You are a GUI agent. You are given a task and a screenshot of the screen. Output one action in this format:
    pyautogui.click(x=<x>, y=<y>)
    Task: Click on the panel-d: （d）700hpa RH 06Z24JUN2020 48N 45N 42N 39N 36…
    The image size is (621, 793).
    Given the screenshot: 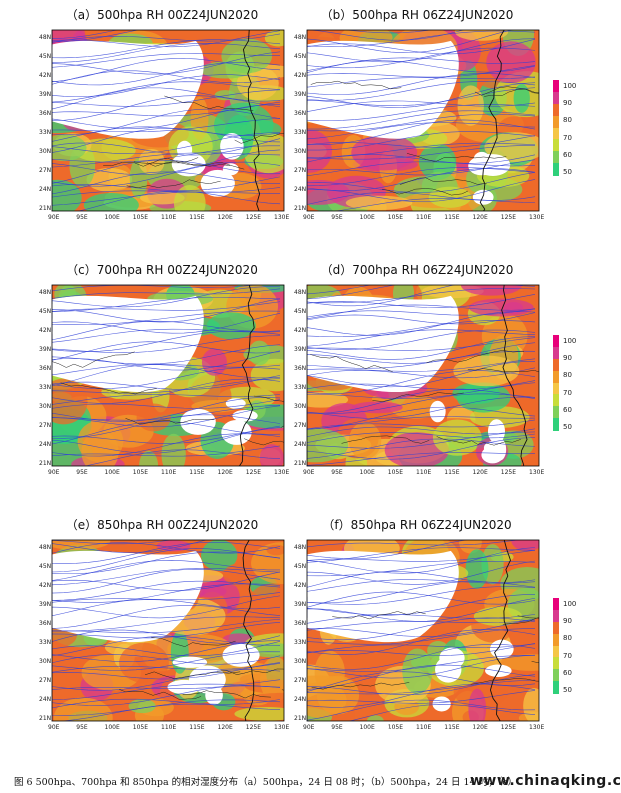 What is the action you would take?
    pyautogui.click(x=419, y=370)
    